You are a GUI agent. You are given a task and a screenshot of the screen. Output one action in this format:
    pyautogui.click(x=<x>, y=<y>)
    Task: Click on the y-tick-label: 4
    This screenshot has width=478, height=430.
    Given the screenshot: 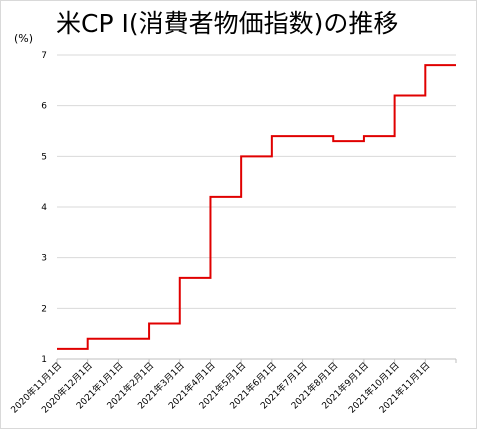 What is the action you would take?
    pyautogui.click(x=44, y=208)
    